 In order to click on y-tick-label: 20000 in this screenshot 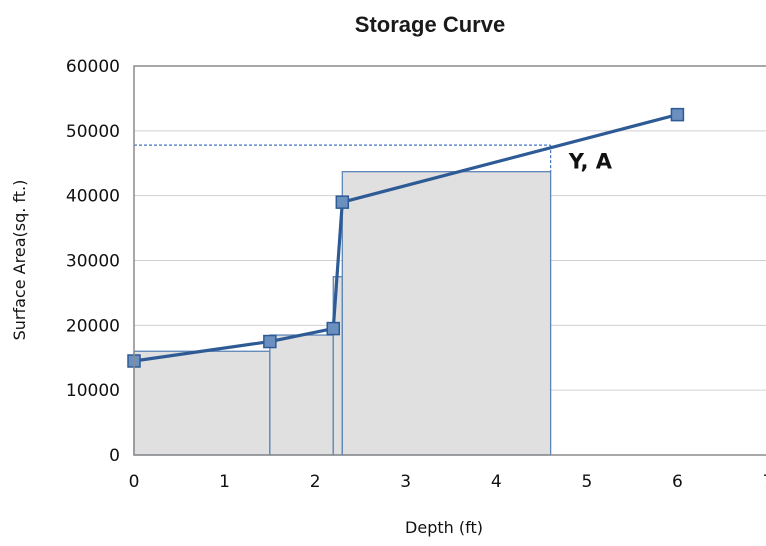, I will do `click(93, 326)`.